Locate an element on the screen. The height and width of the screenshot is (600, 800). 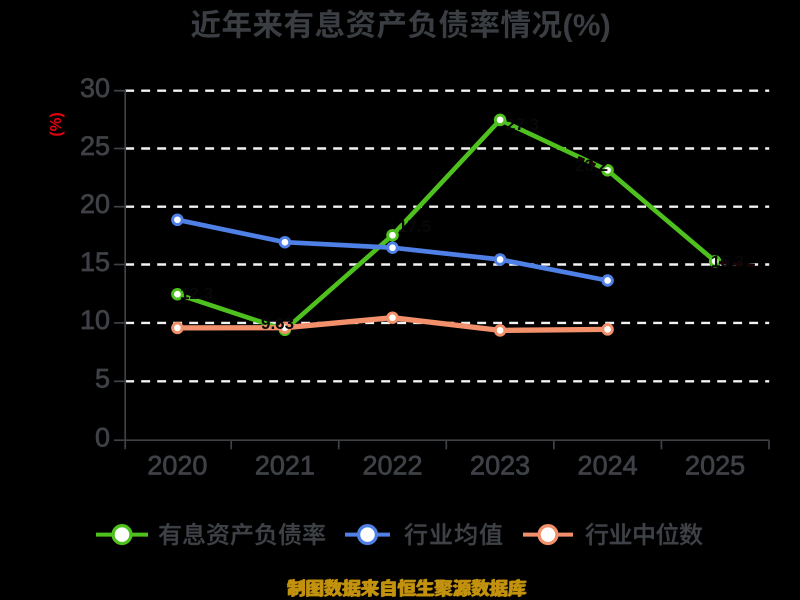
svg-text: 10 is located at coordinates (95, 320).